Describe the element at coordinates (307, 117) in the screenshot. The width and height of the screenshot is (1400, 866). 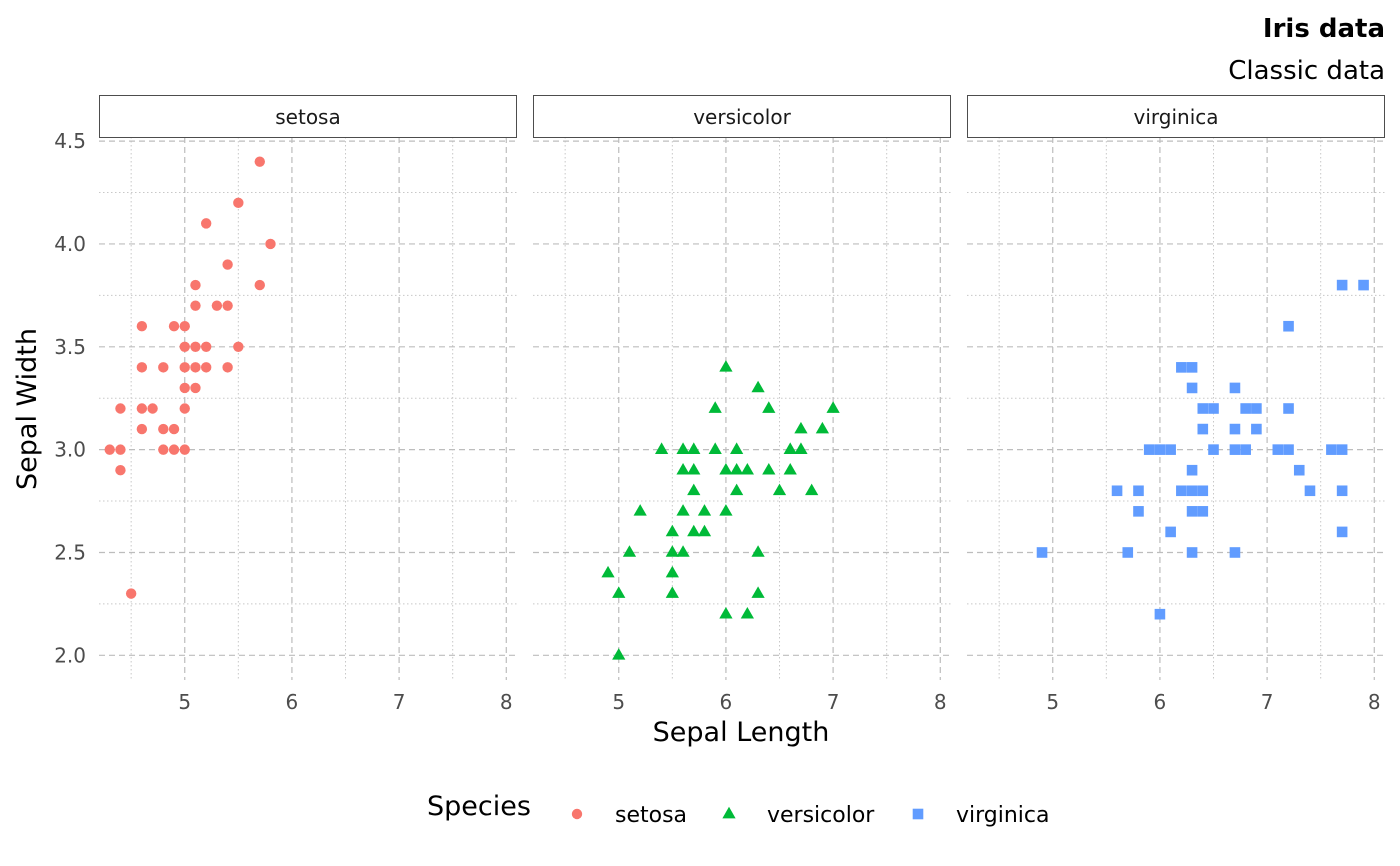
I see `facet-strip-label-setosa: setosa` at that location.